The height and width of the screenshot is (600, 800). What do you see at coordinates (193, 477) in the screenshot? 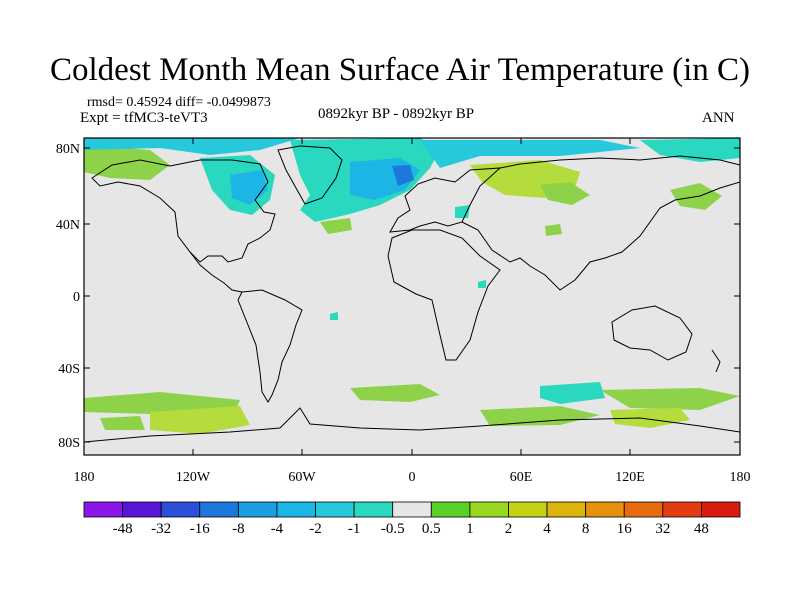
I see `lon-tick-label: 120W` at bounding box center [193, 477].